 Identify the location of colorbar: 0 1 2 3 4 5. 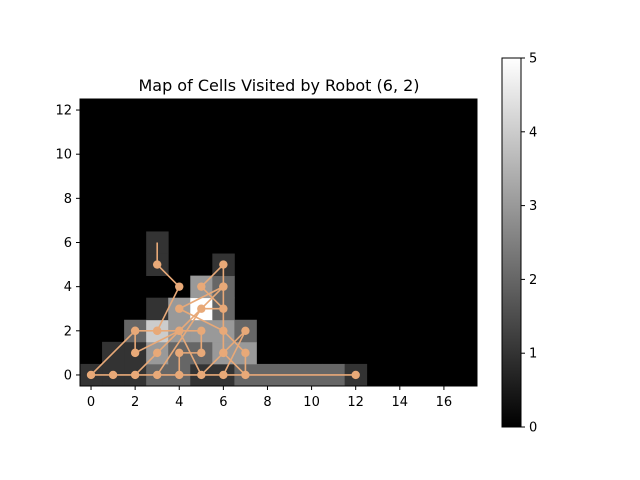
(519, 244).